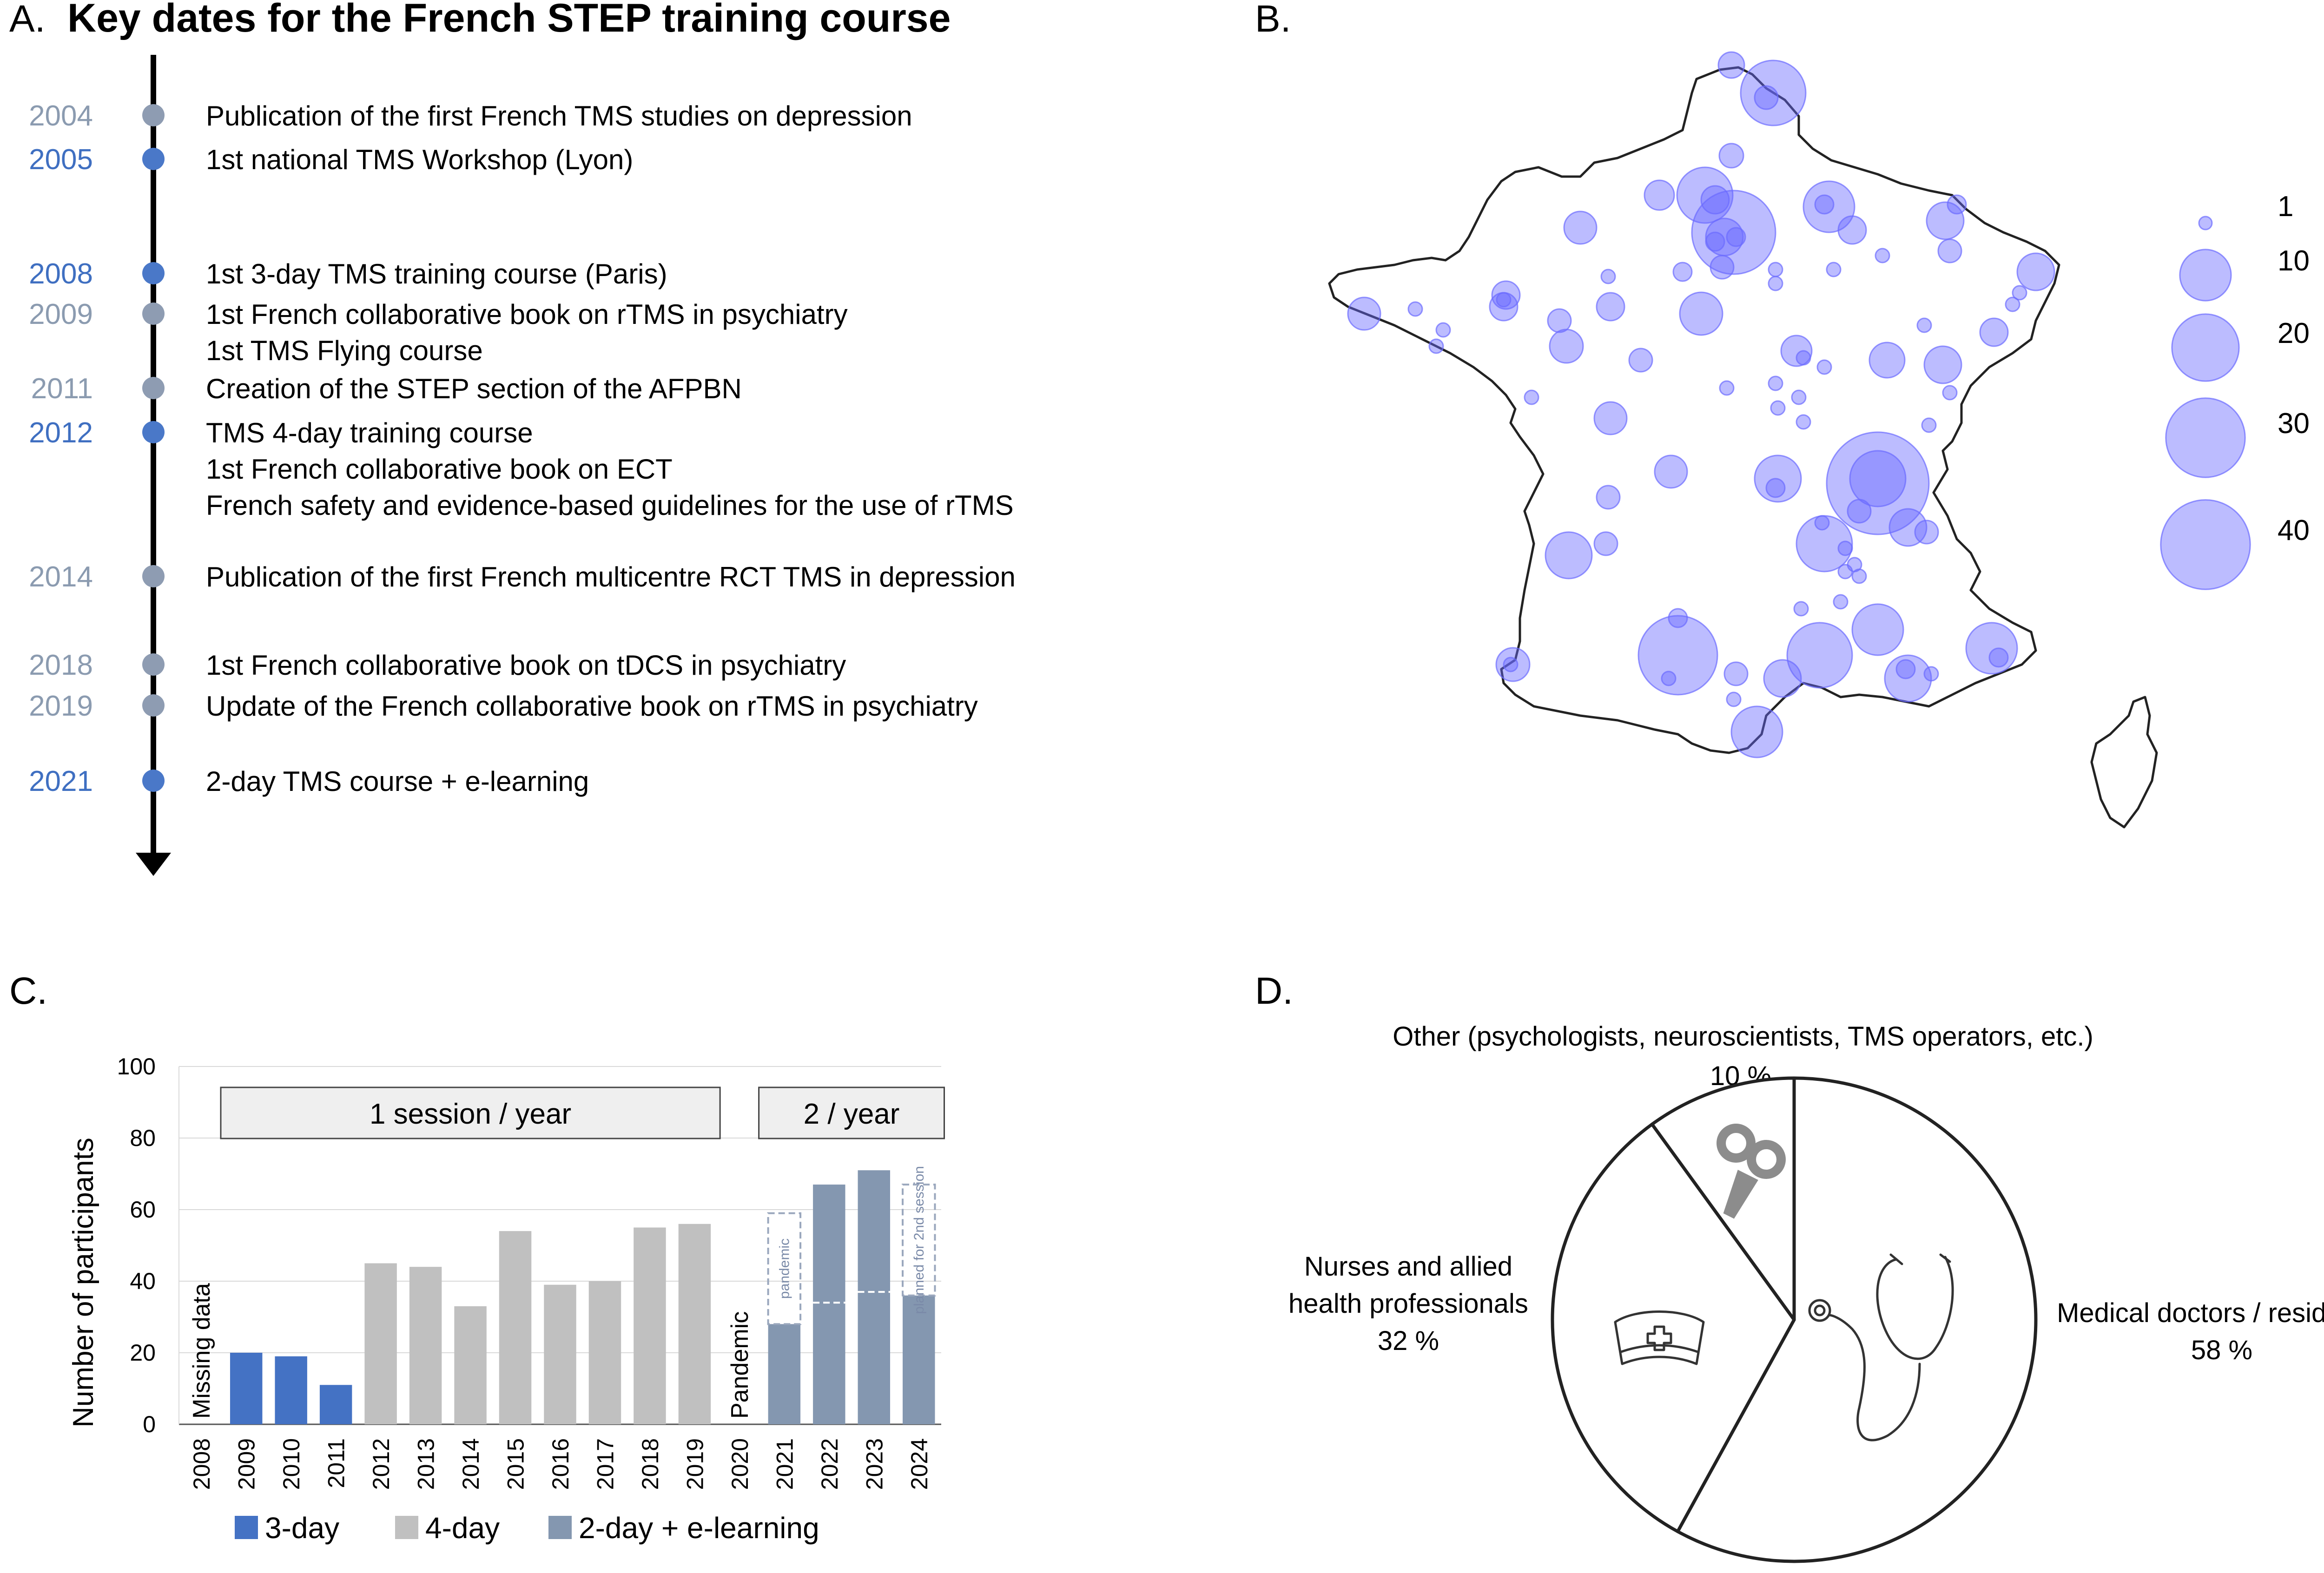 The width and height of the screenshot is (2324, 1573). I want to click on timeline-year: 2014, so click(61, 577).